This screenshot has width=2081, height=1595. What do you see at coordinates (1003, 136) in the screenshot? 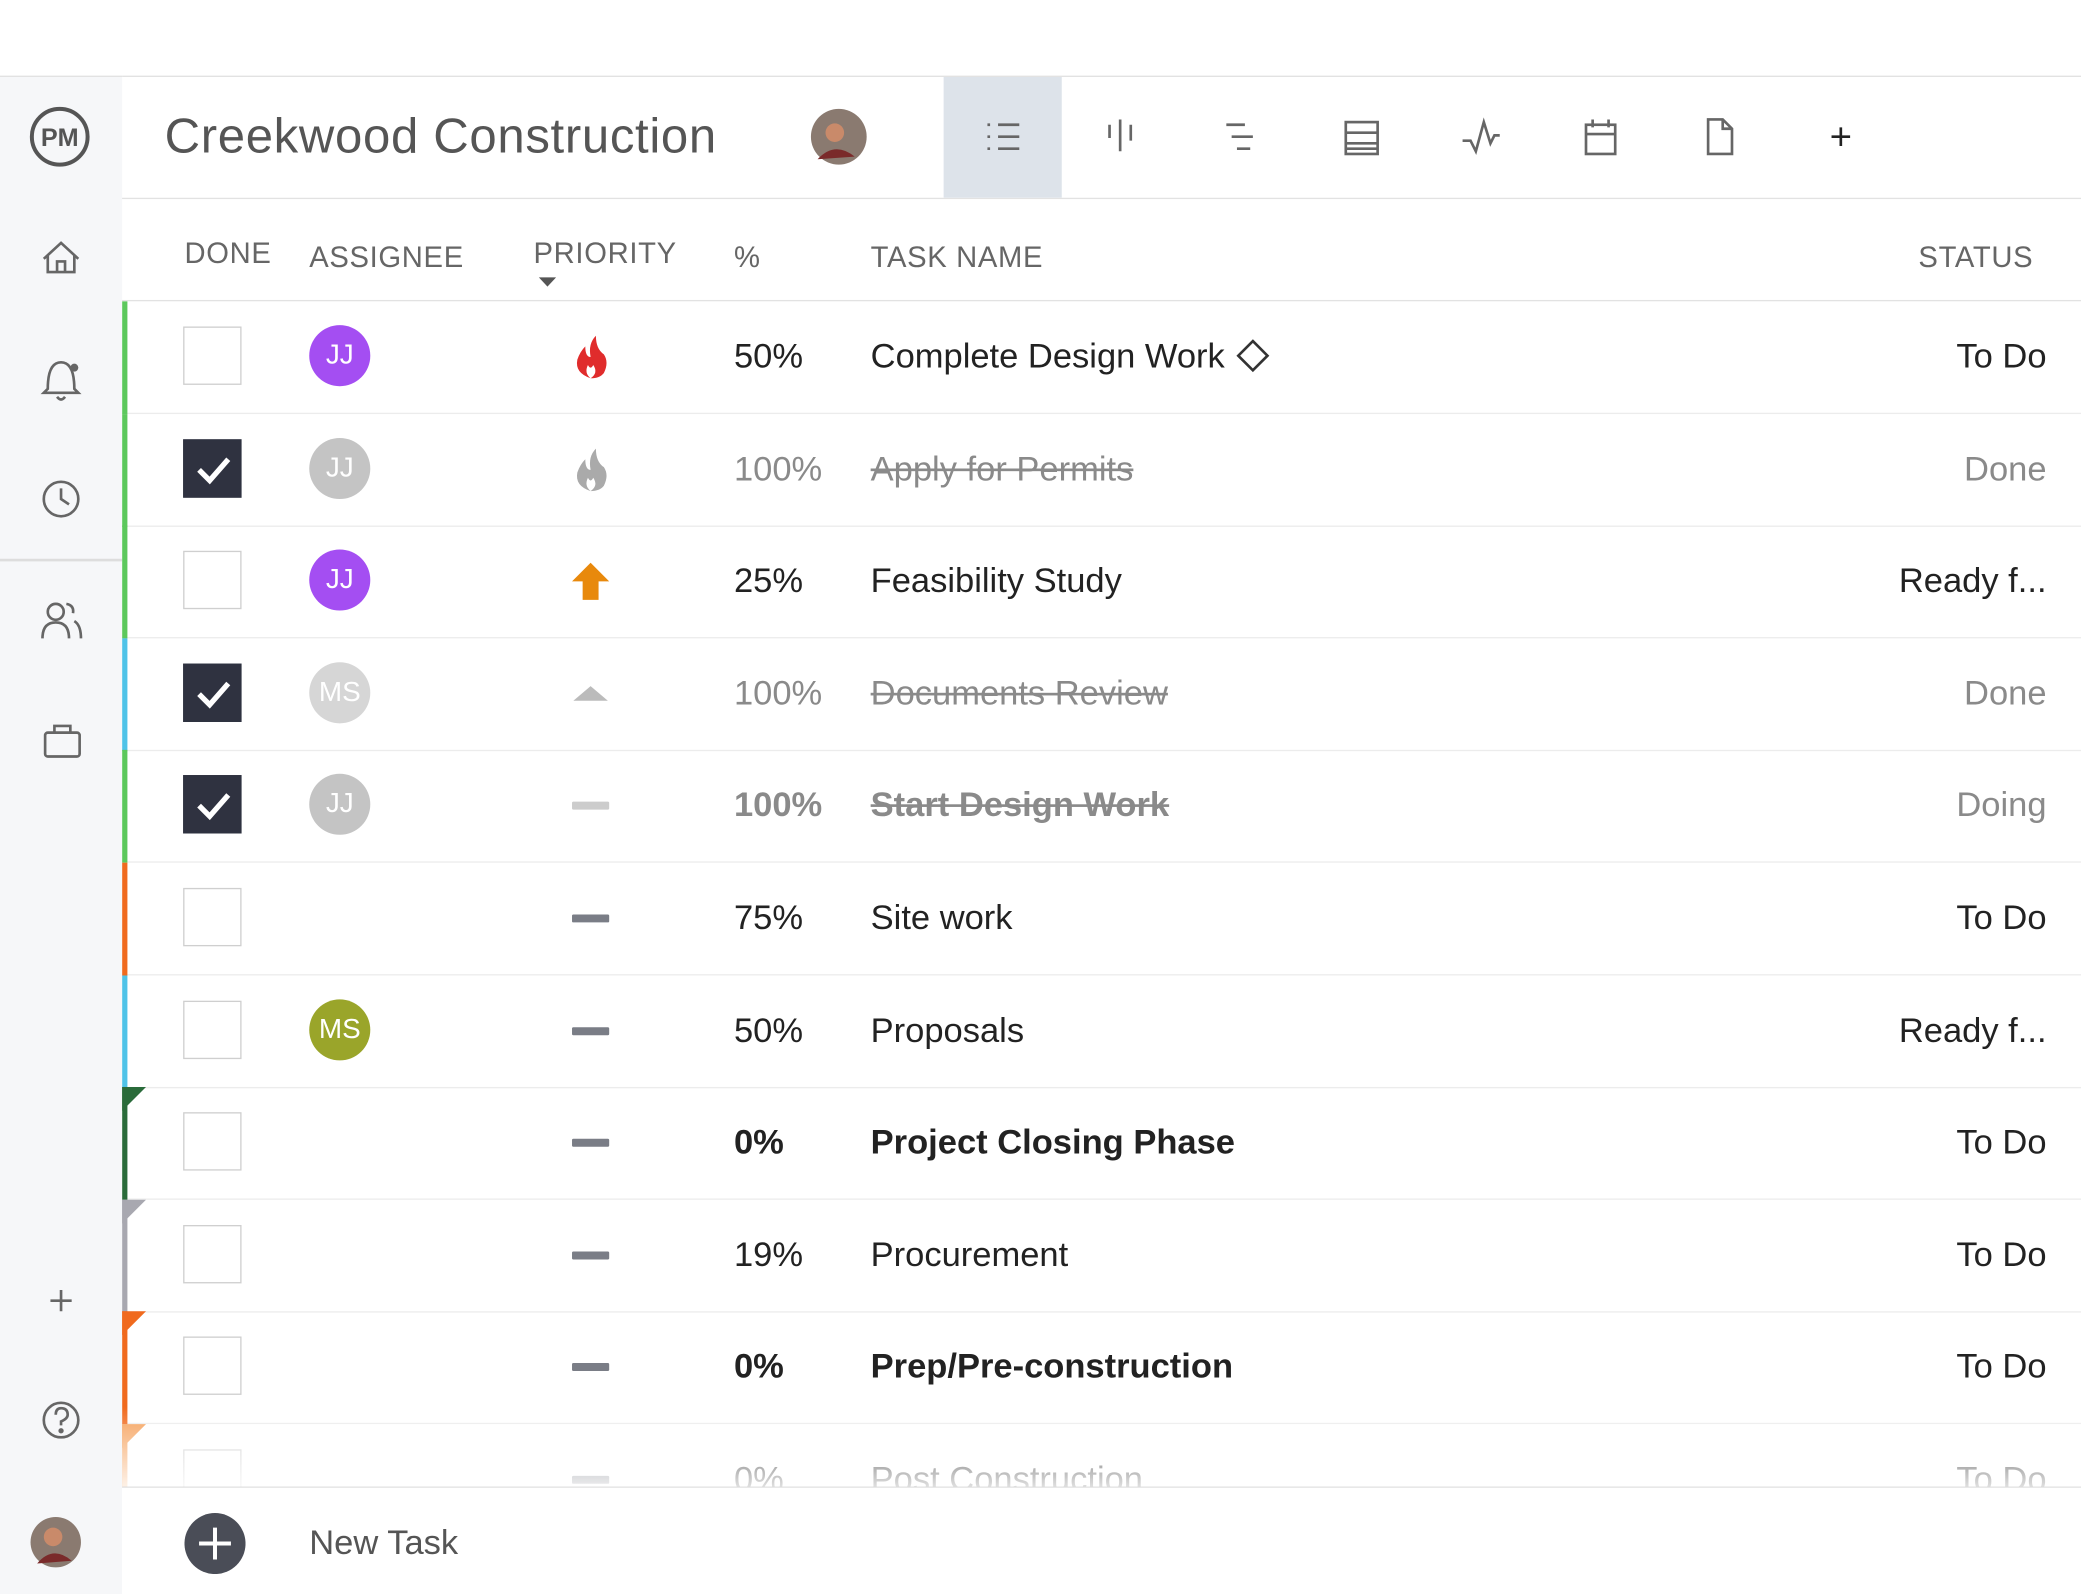
I see `list-icon` at bounding box center [1003, 136].